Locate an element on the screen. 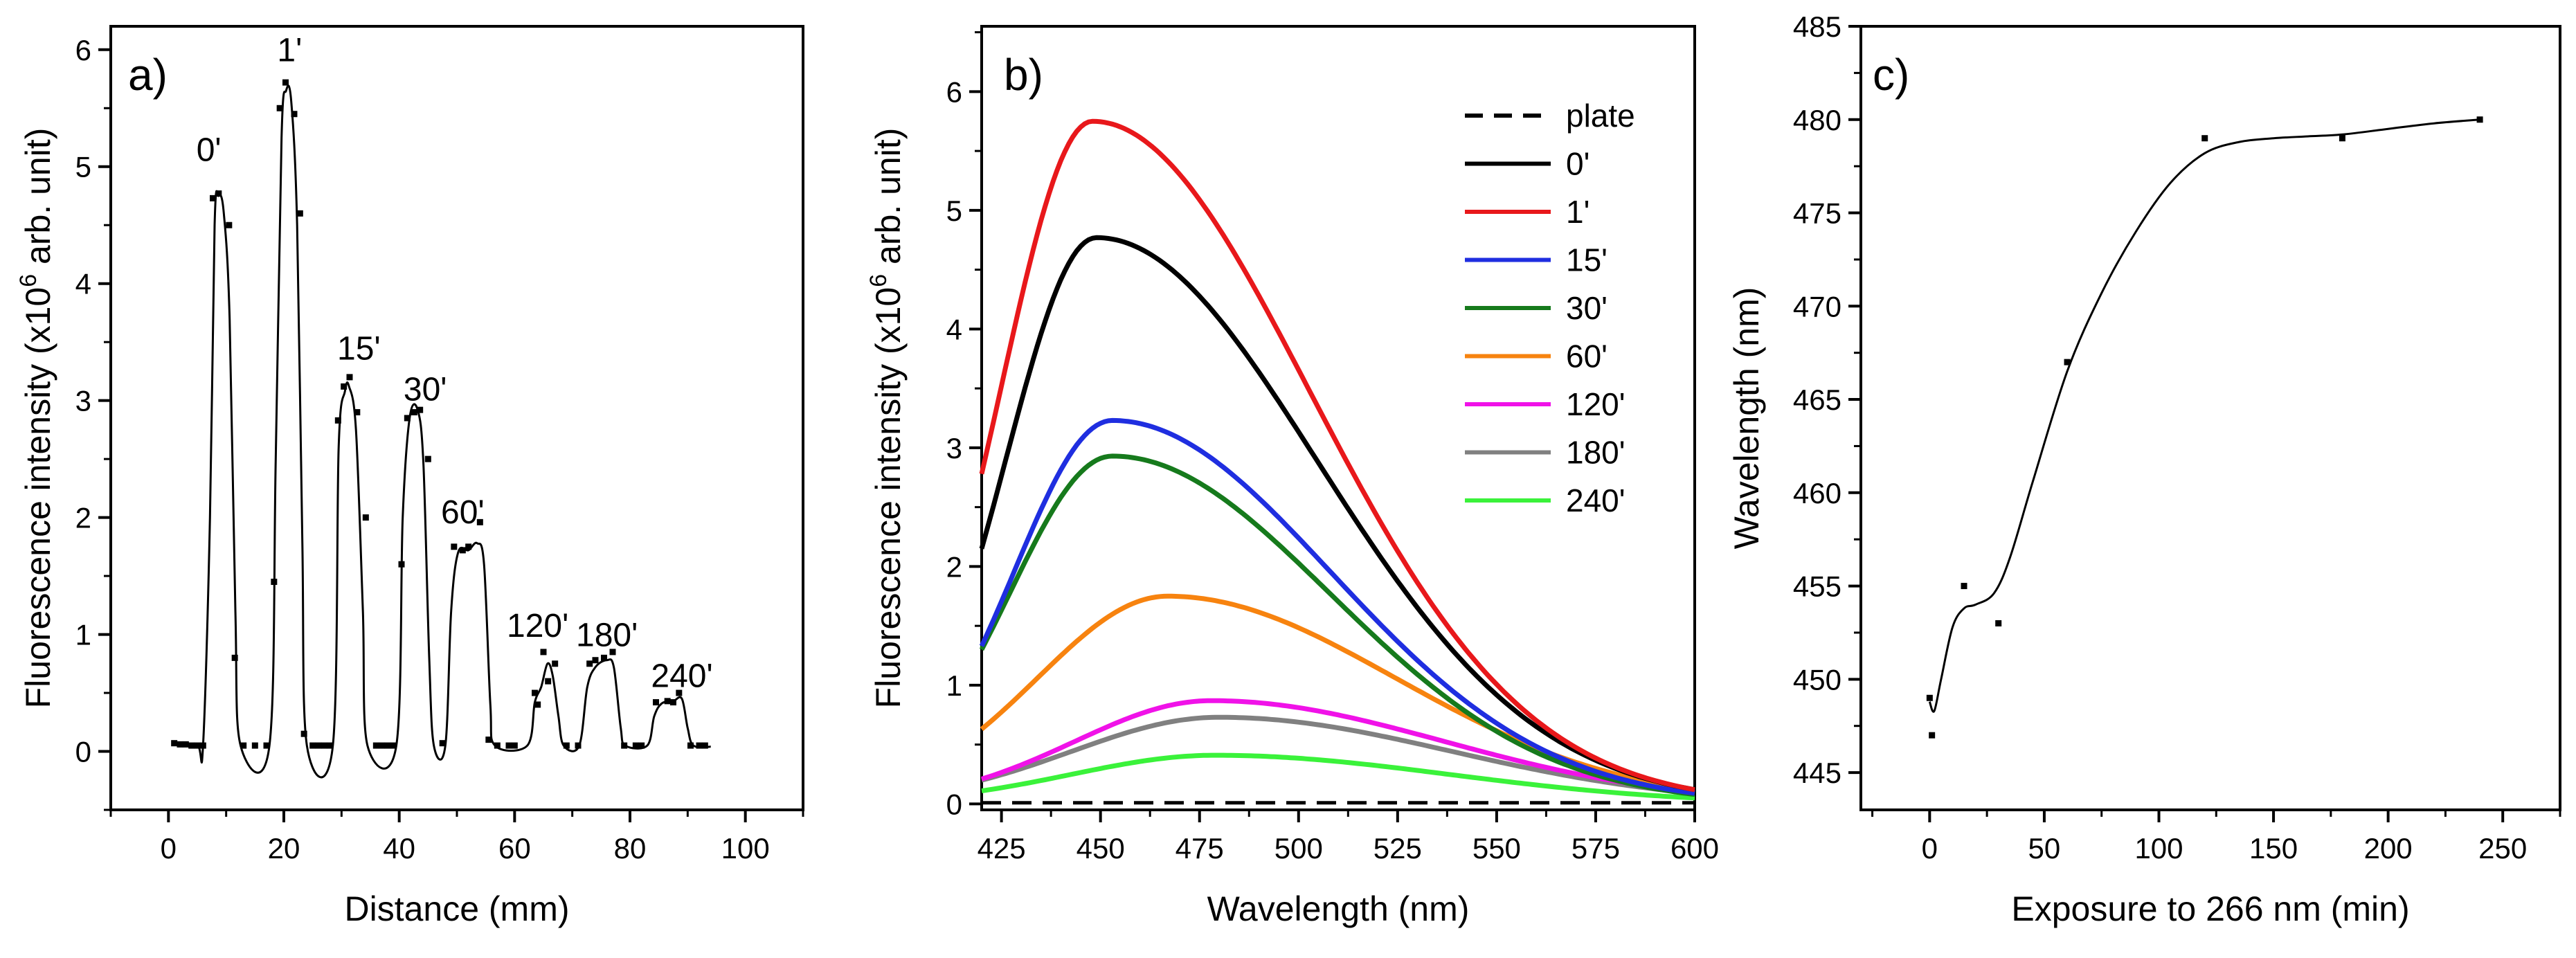 This screenshot has width=2576, height=958. panel-a-annotation: 15' is located at coordinates (359, 349).